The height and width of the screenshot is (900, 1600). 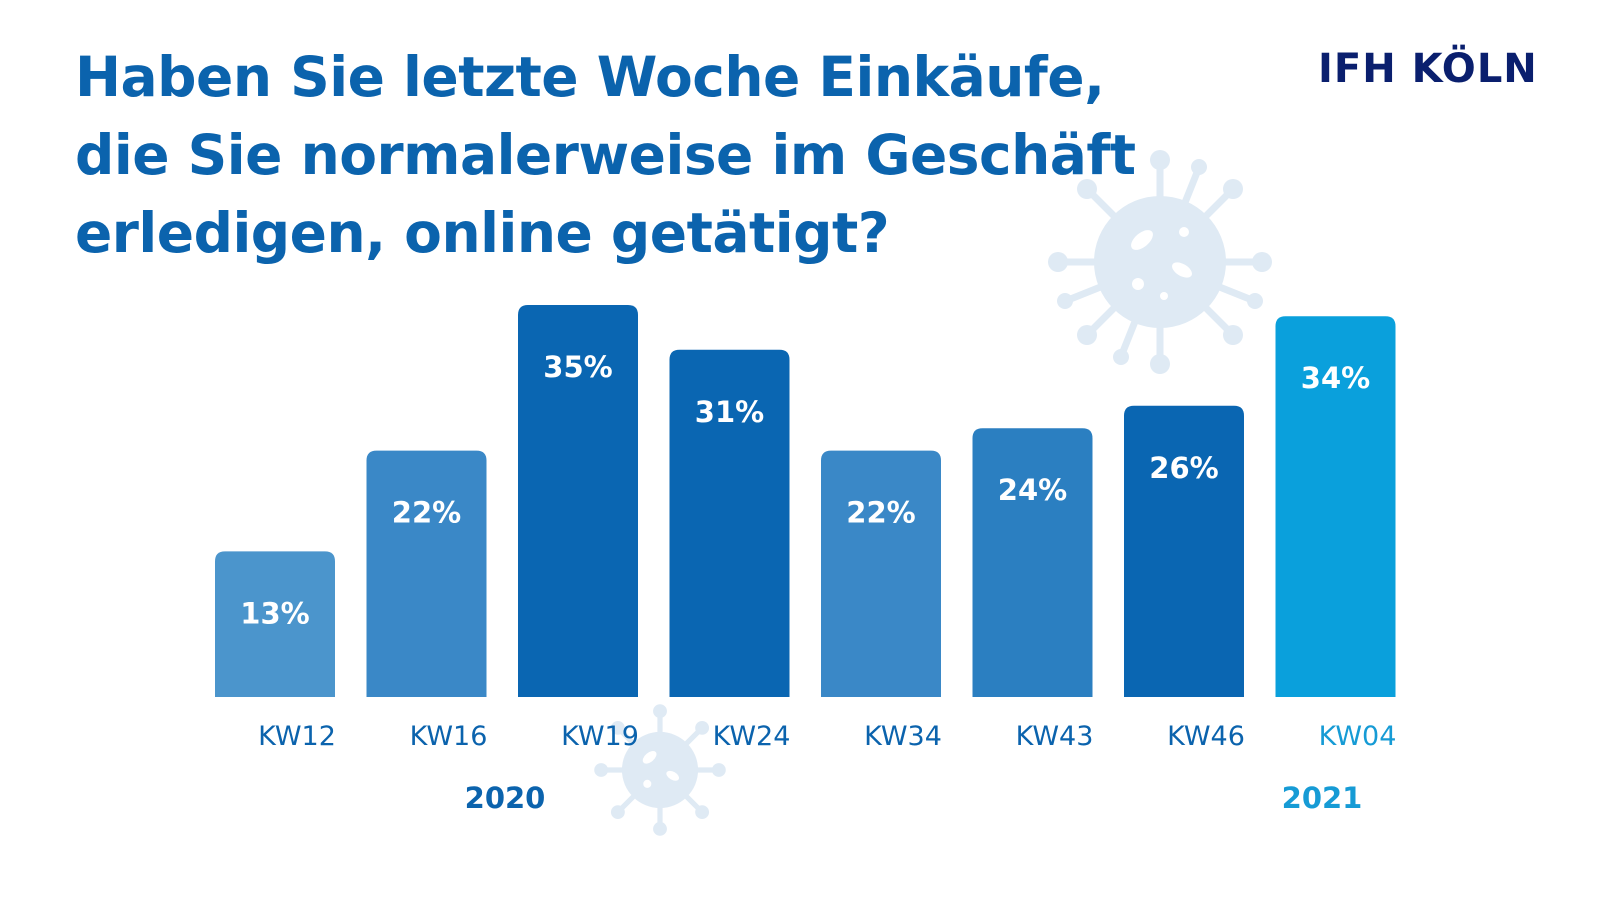 I want to click on value-label: 26%, so click(x=1183, y=468).